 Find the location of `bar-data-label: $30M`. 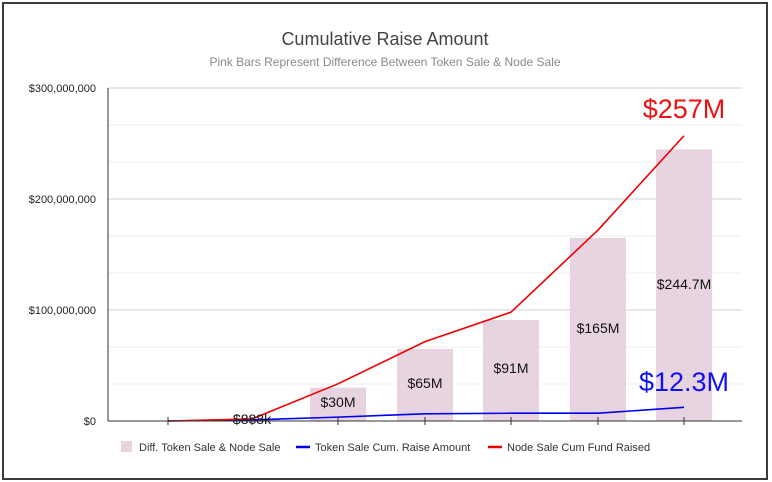

bar-data-label: $30M is located at coordinates (337, 402).